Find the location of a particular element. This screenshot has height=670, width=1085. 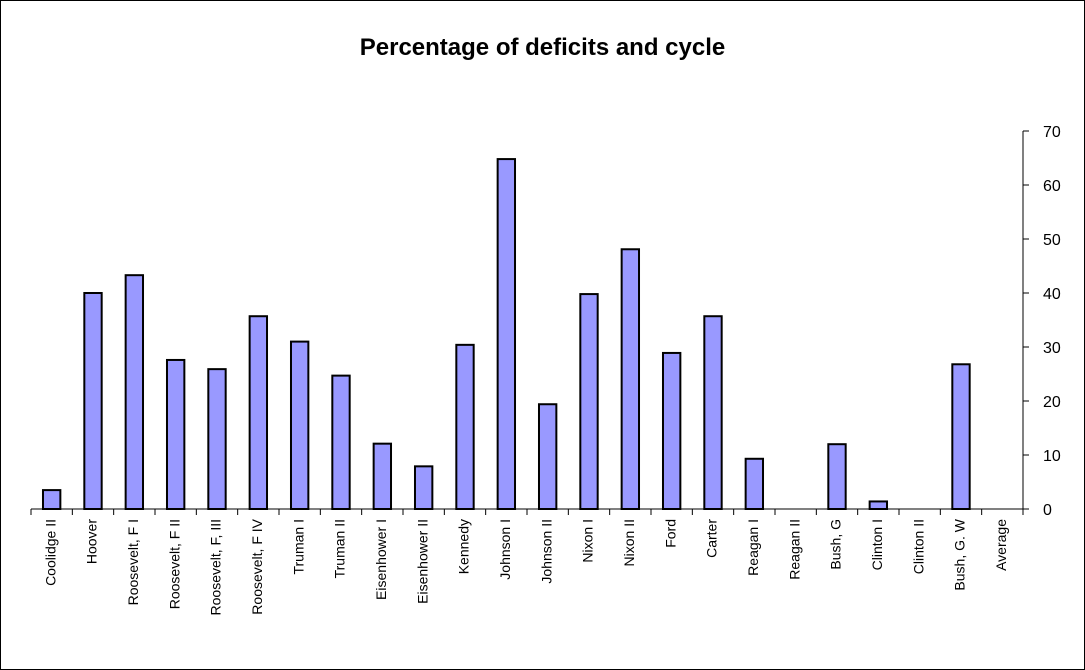

category-label: Truman I is located at coordinates (298, 547).